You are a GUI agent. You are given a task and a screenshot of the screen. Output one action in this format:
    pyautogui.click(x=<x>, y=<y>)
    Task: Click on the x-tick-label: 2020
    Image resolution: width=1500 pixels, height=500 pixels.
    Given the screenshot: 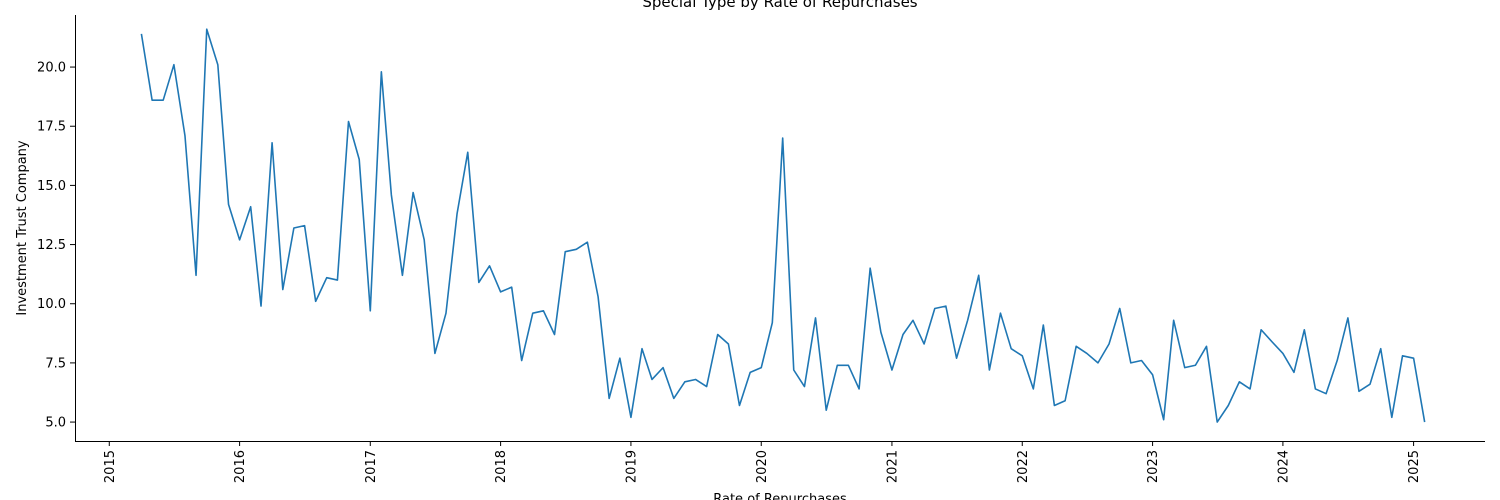 What is the action you would take?
    pyautogui.click(x=762, y=466)
    